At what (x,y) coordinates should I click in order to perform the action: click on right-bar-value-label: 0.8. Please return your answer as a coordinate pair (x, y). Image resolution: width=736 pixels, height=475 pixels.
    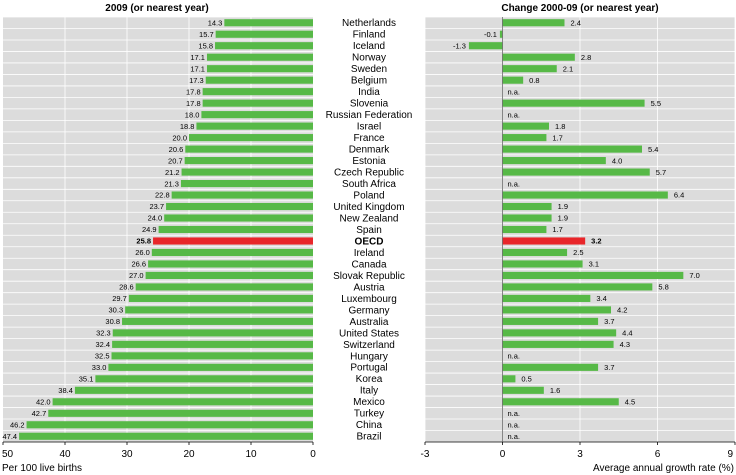
    Looking at the image, I should click on (534, 80).